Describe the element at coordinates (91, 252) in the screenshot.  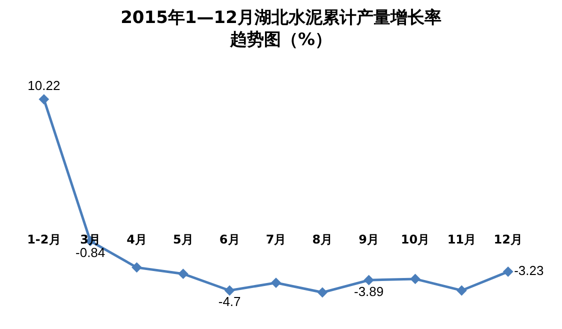
I see `data-label: -0.84` at that location.